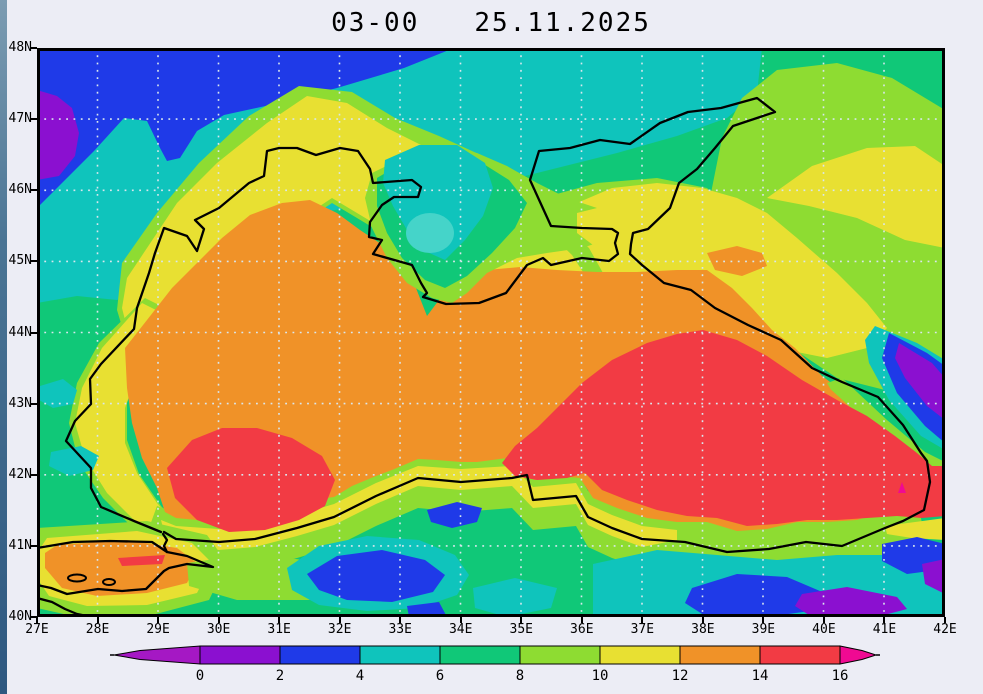  I want to click on colorbar-under-arrow, so click(157, 655).